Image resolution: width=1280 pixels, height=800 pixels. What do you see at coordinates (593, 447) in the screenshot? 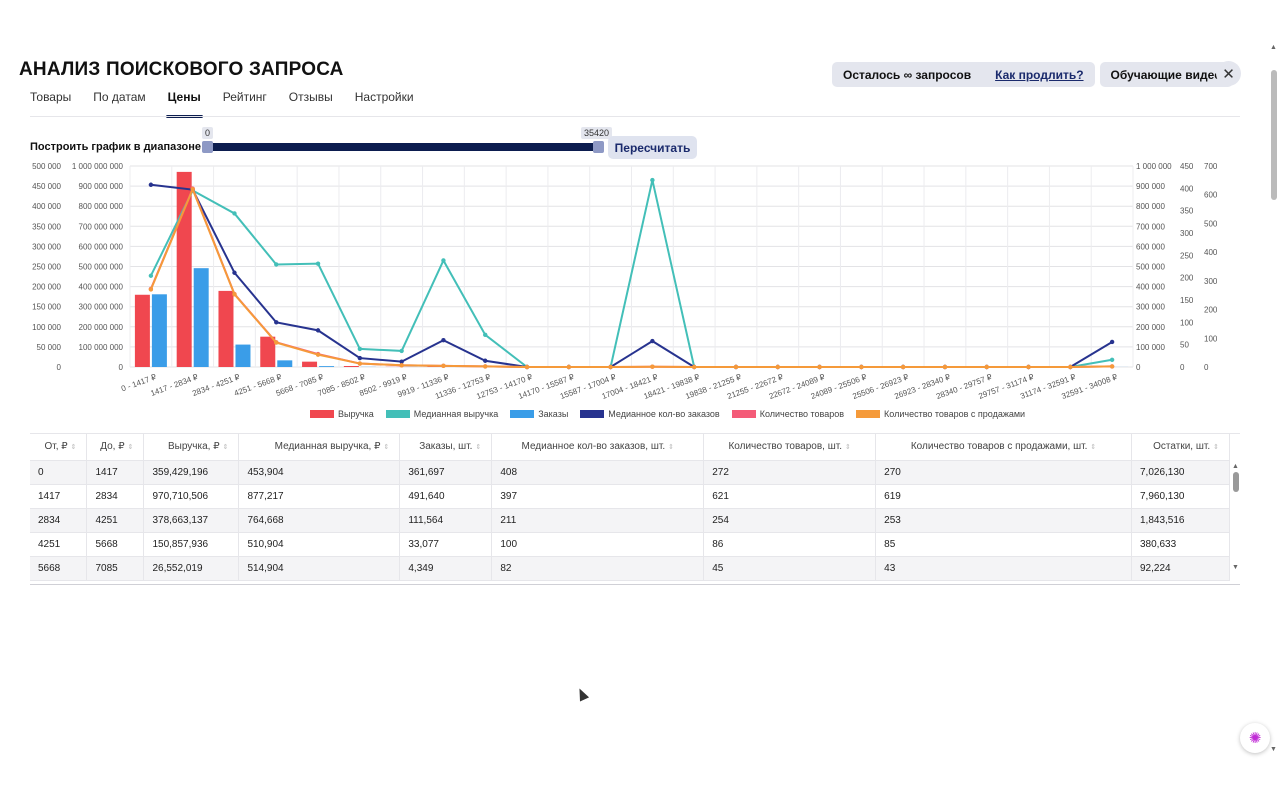
I see `column-header-label: Медианное кол-во заказов, шт.` at bounding box center [593, 447].